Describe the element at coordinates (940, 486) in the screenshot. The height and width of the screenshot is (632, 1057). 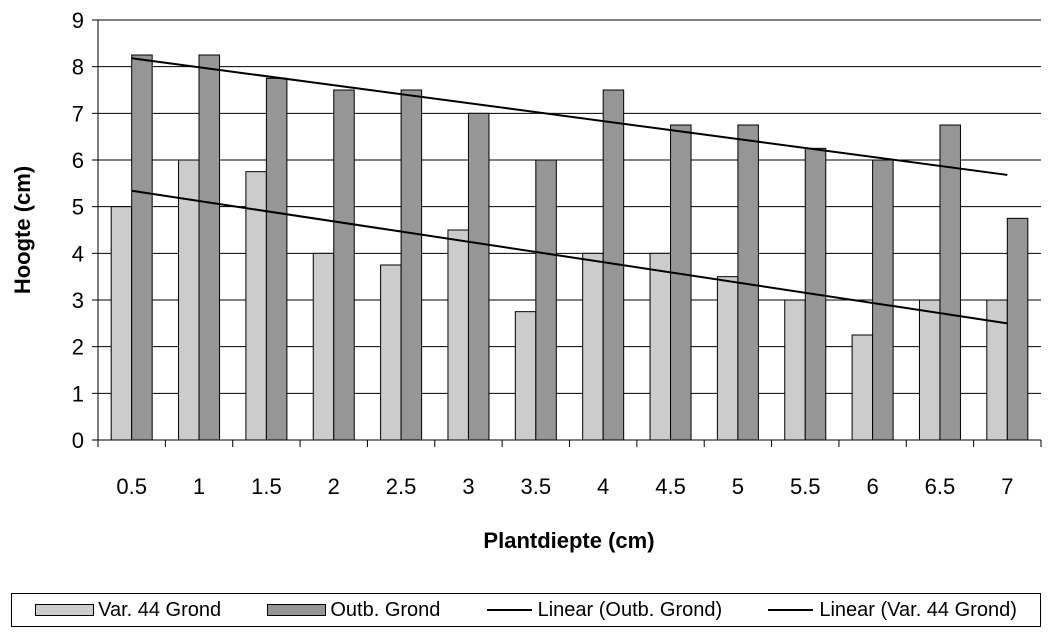
I see `x-tick-label: 6.5` at that location.